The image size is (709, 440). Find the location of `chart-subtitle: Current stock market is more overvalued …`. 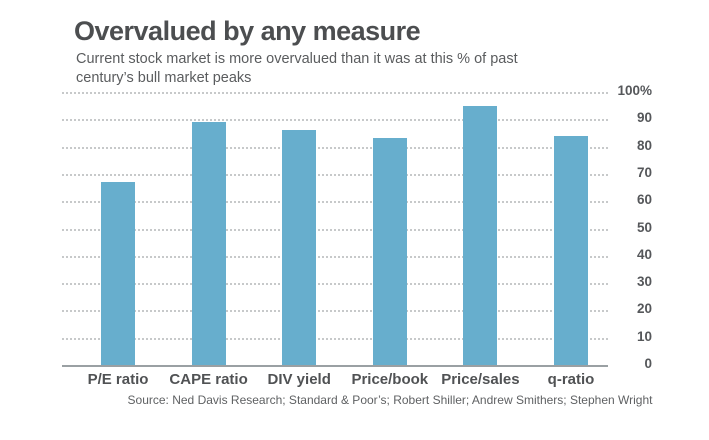

chart-subtitle: Current stock market is more overvalued … is located at coordinates (346, 68).